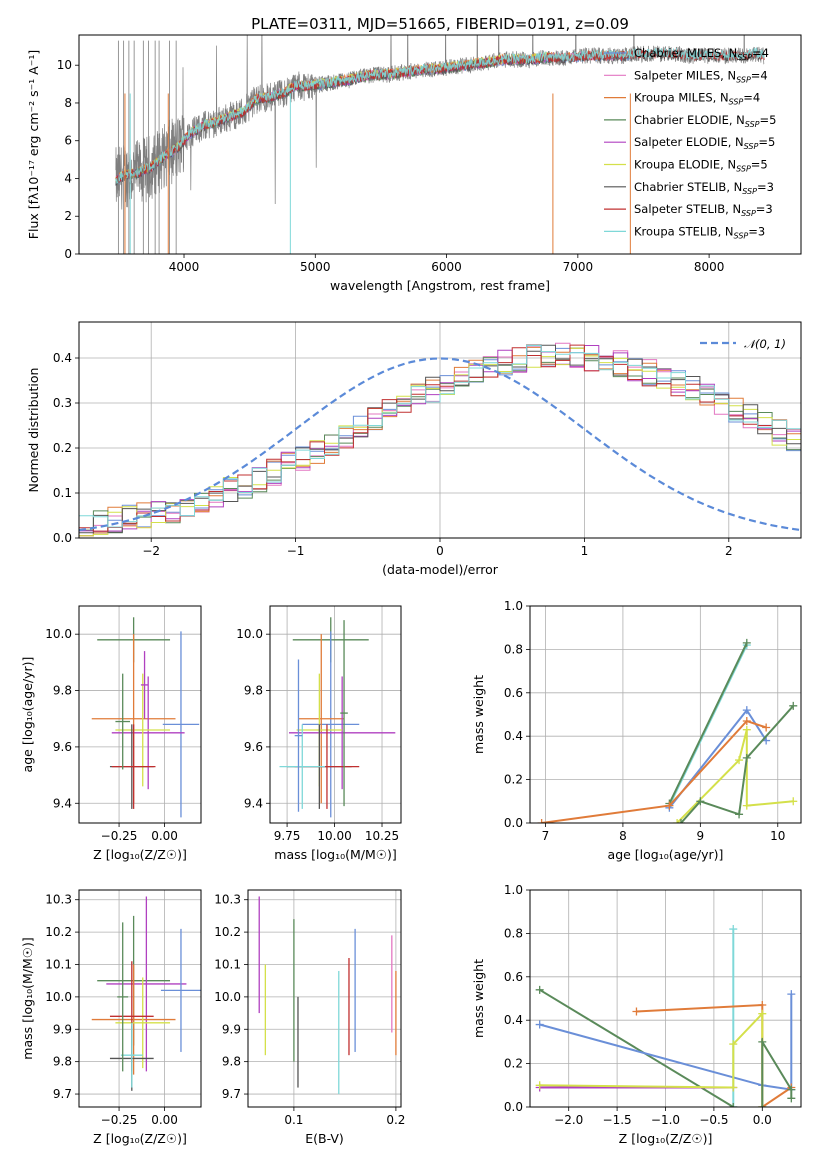 This screenshot has width=819, height=1170. I want to click on x-axis-label: mass [log₁₀(M/M☉)], so click(335, 854).